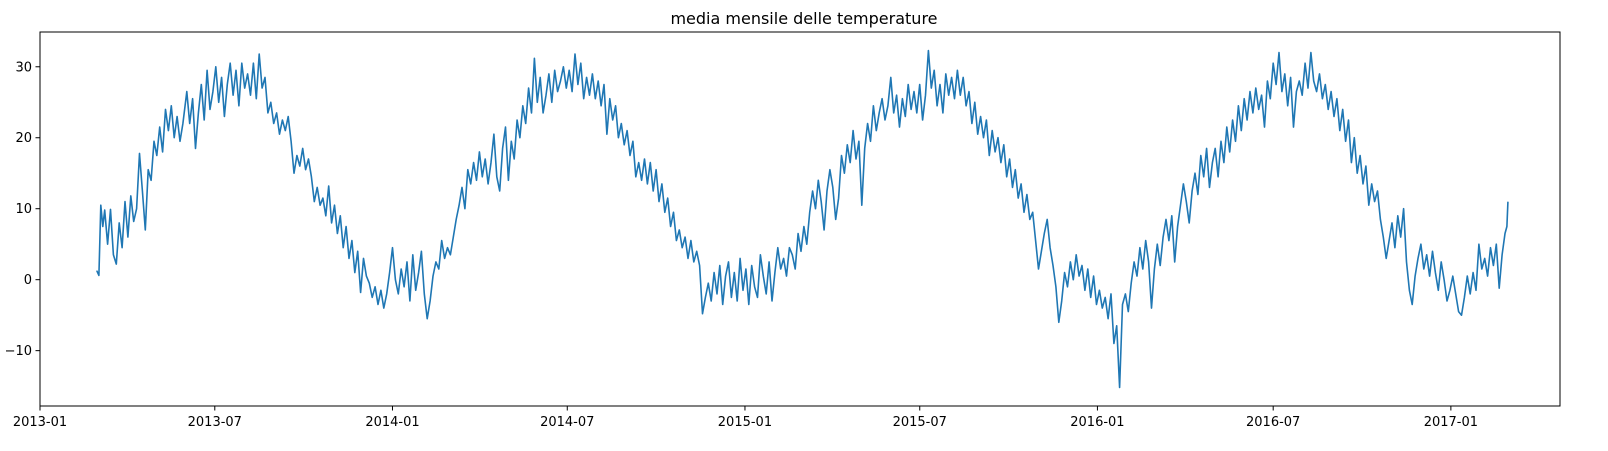  I want to click on x-tick-label: 2016-07, so click(1273, 422).